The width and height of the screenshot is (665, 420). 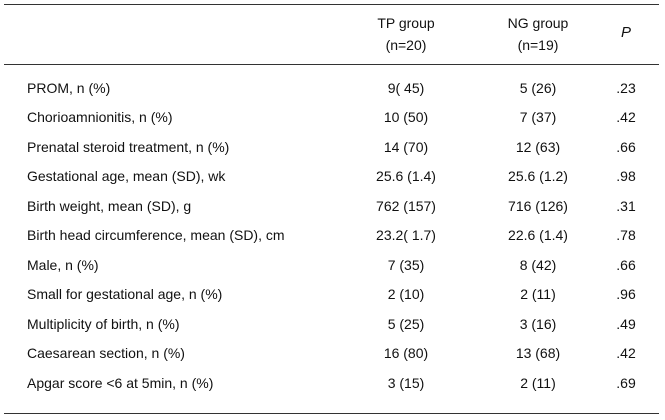 What do you see at coordinates (331, 4) in the screenshot?
I see `table-top-rule` at bounding box center [331, 4].